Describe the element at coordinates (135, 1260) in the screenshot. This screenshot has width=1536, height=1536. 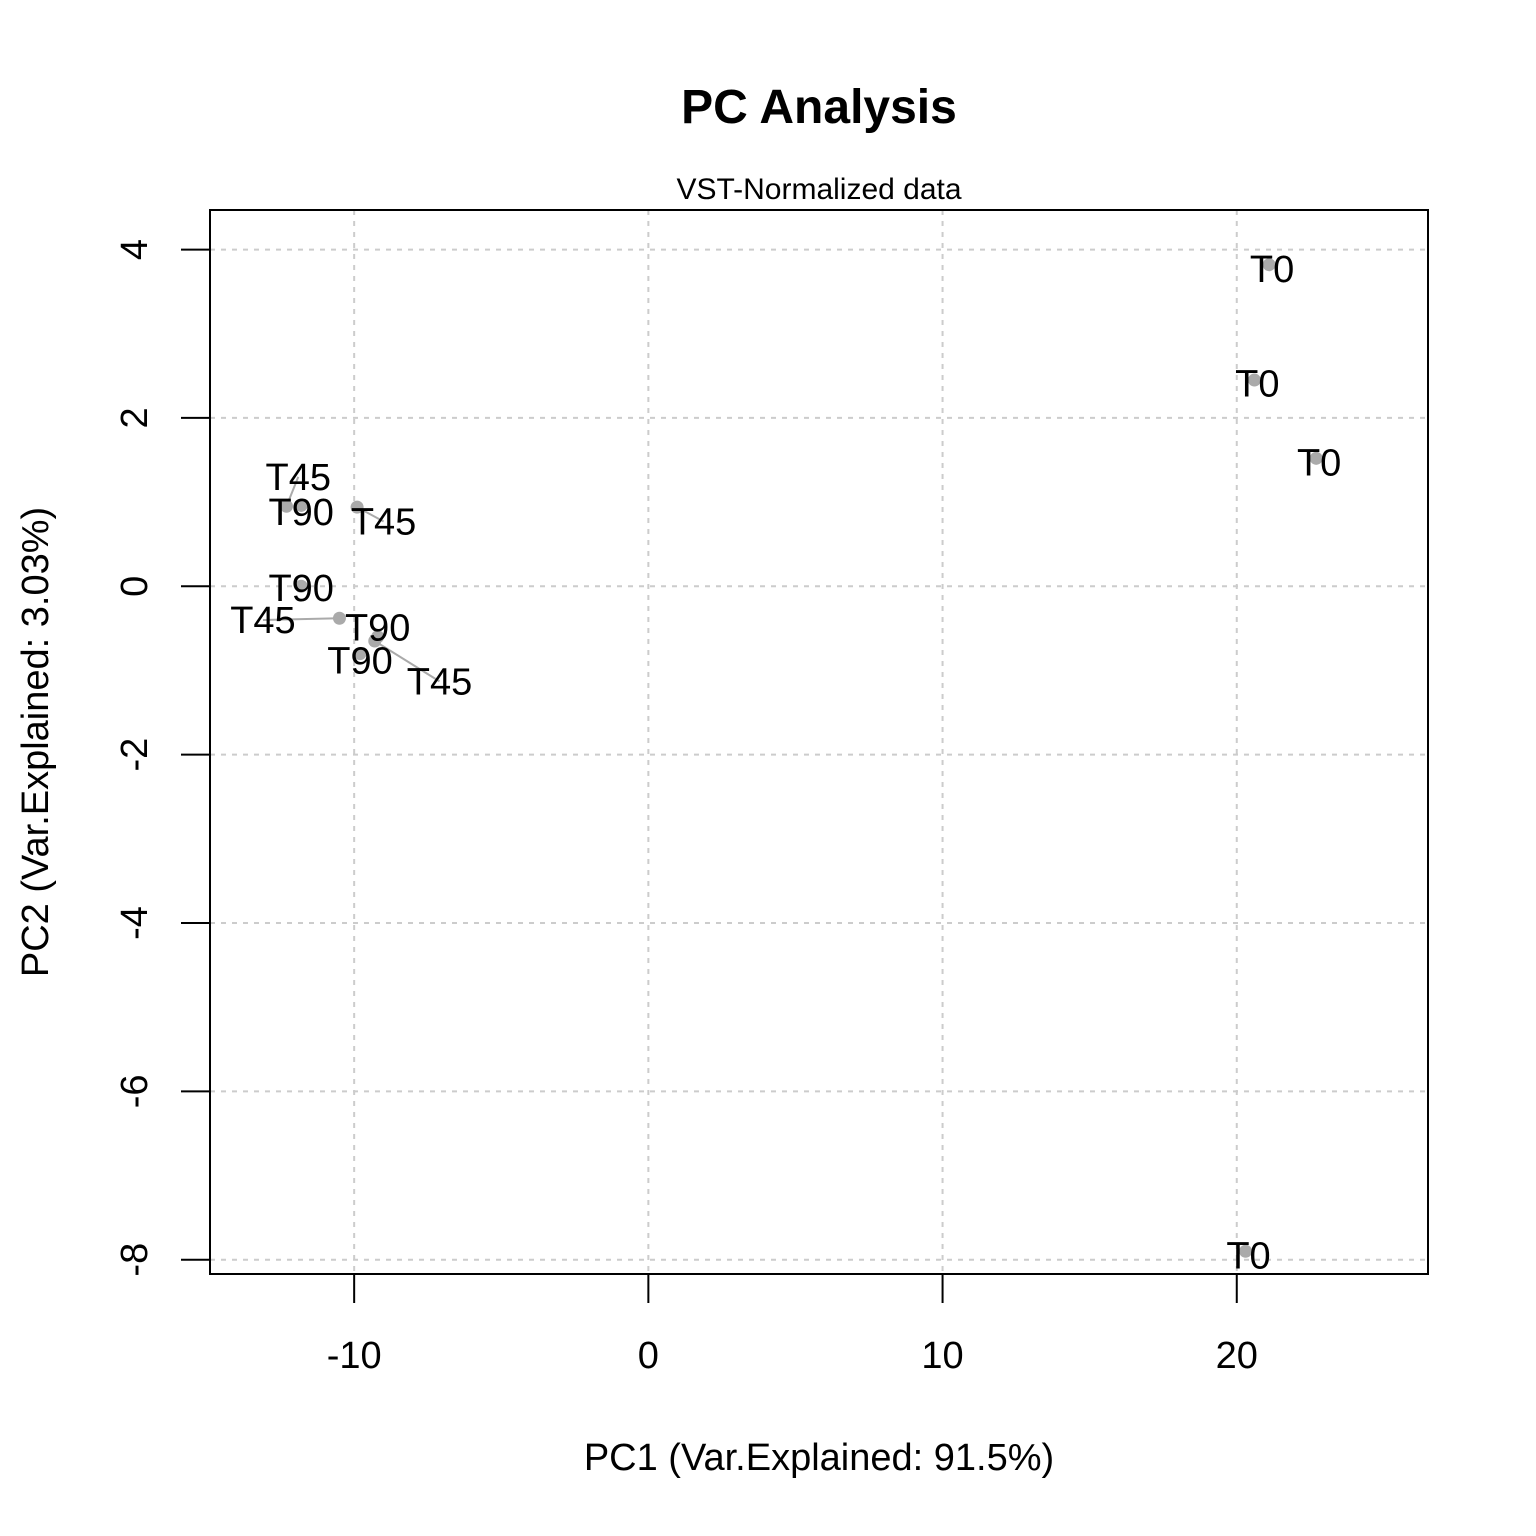
I see `y-tick-label-0: -8` at that location.